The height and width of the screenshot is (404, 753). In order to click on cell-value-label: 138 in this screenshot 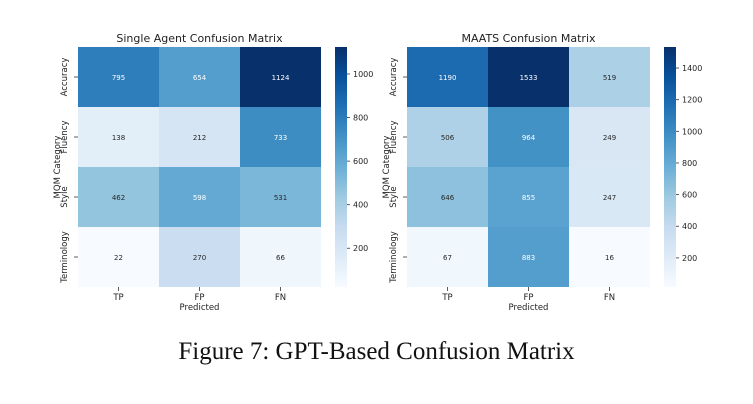, I will do `click(118, 138)`.